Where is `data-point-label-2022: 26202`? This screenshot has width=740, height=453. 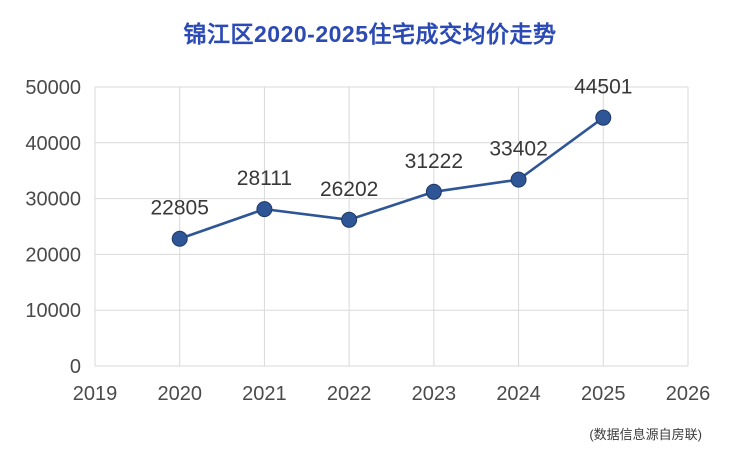
data-point-label-2022: 26202 is located at coordinates (349, 189).